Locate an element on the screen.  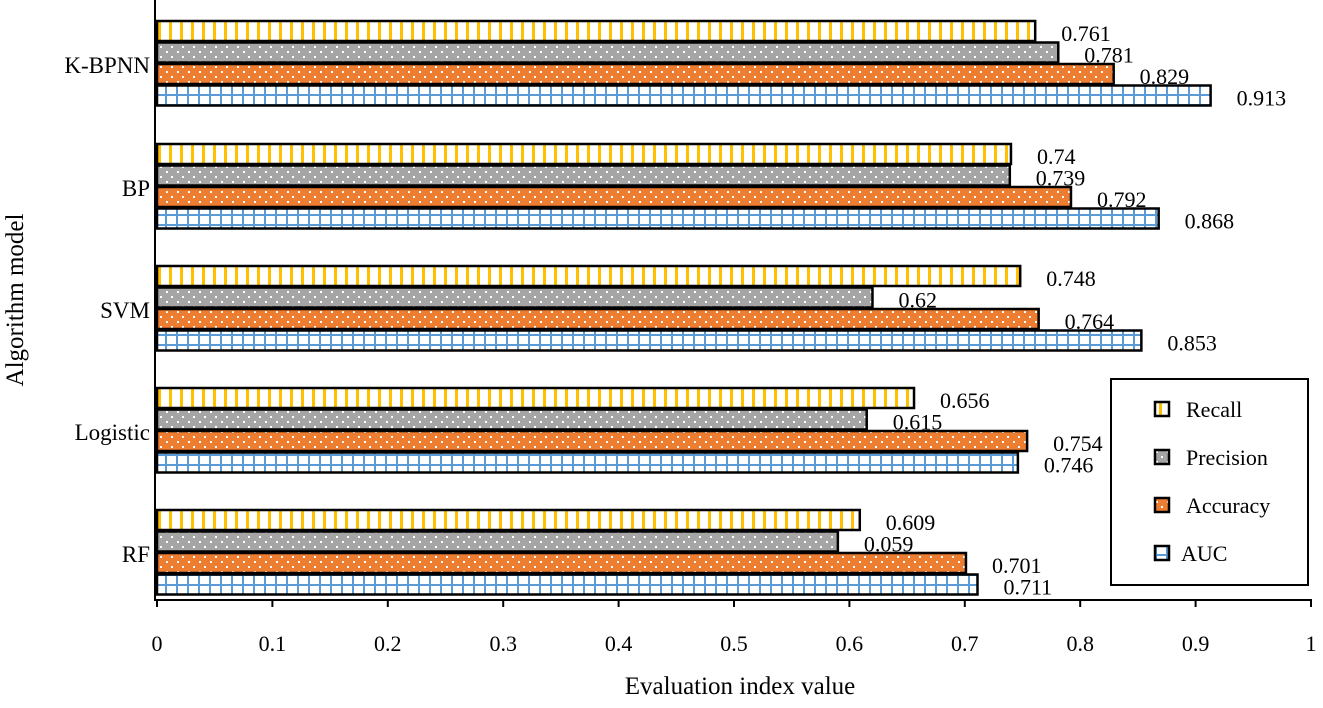
y-category-label: Logistic is located at coordinates (112, 432).